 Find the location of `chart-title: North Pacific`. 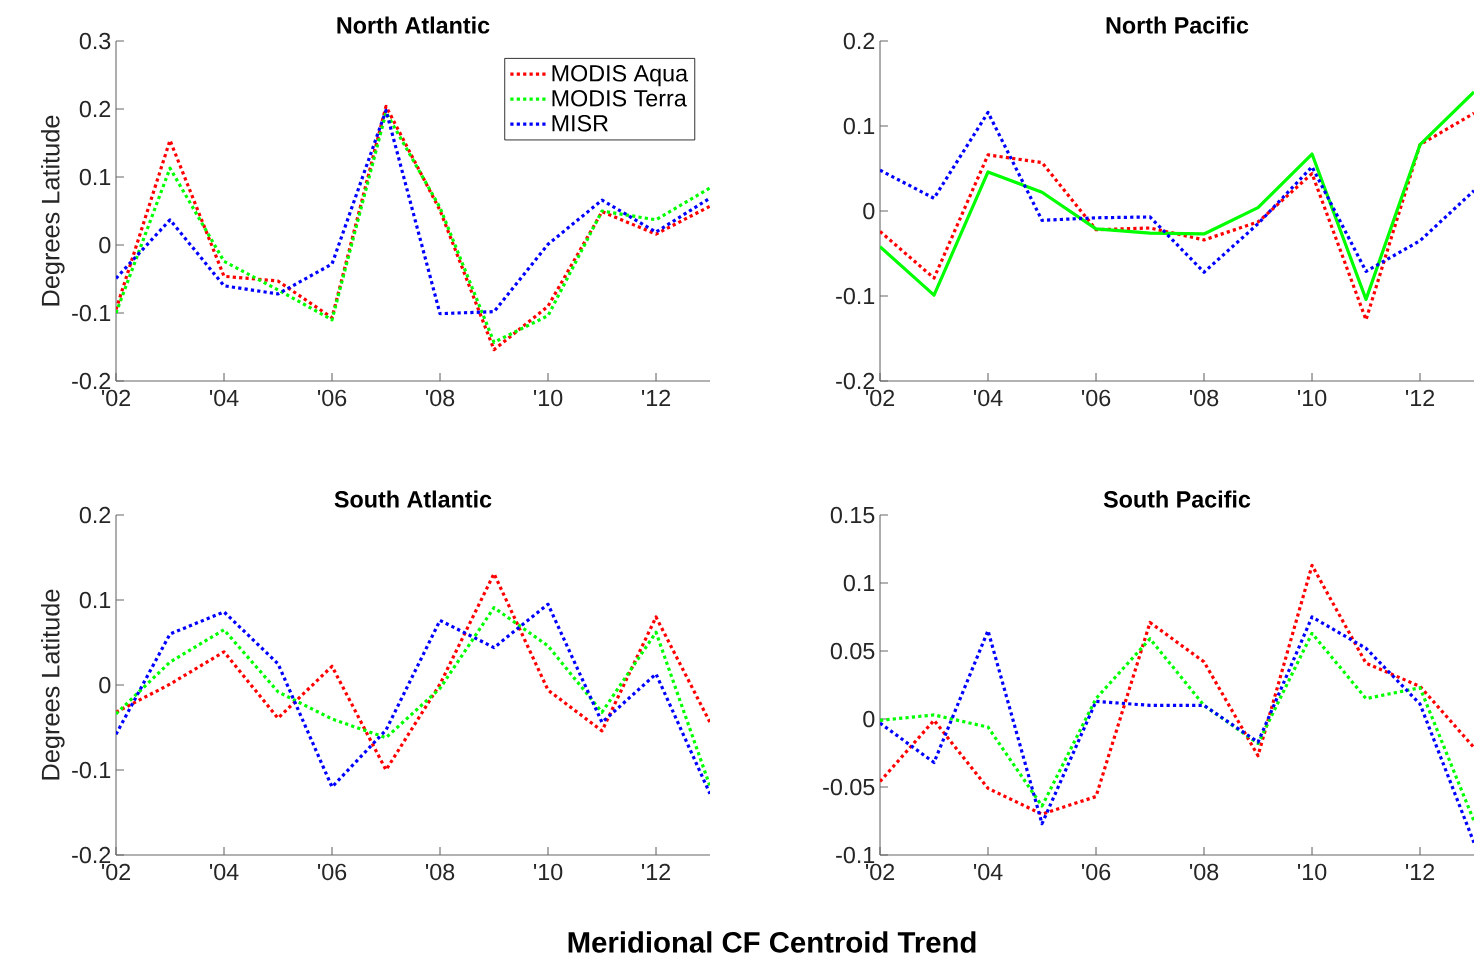

chart-title: North Pacific is located at coordinates (1177, 25).